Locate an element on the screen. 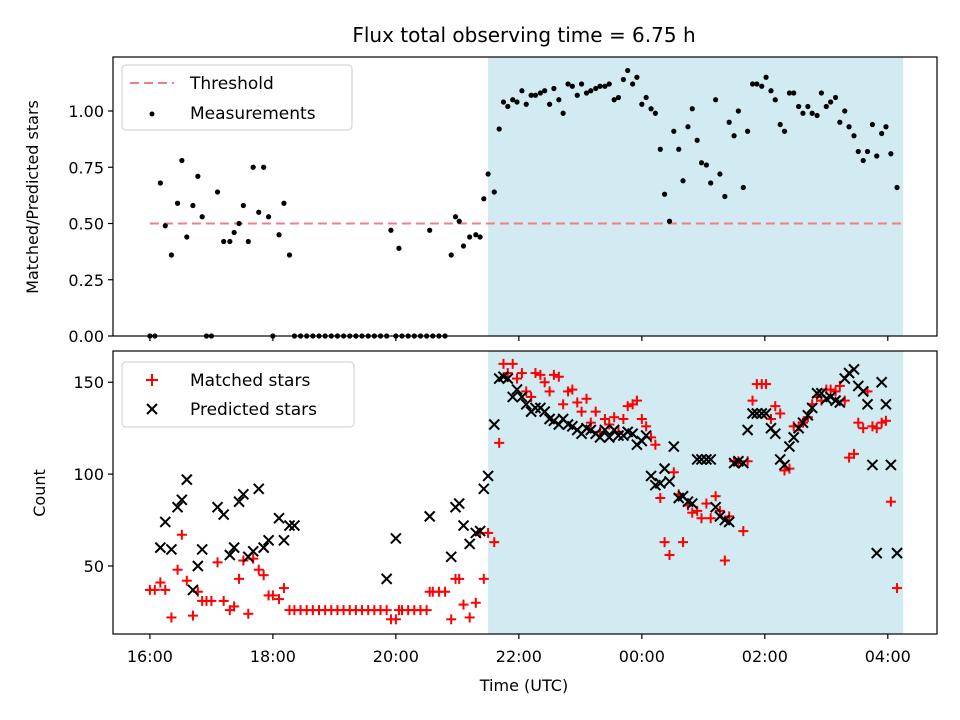 The height and width of the screenshot is (720, 960). legend-matched-swatch is located at coordinates (152, 380).